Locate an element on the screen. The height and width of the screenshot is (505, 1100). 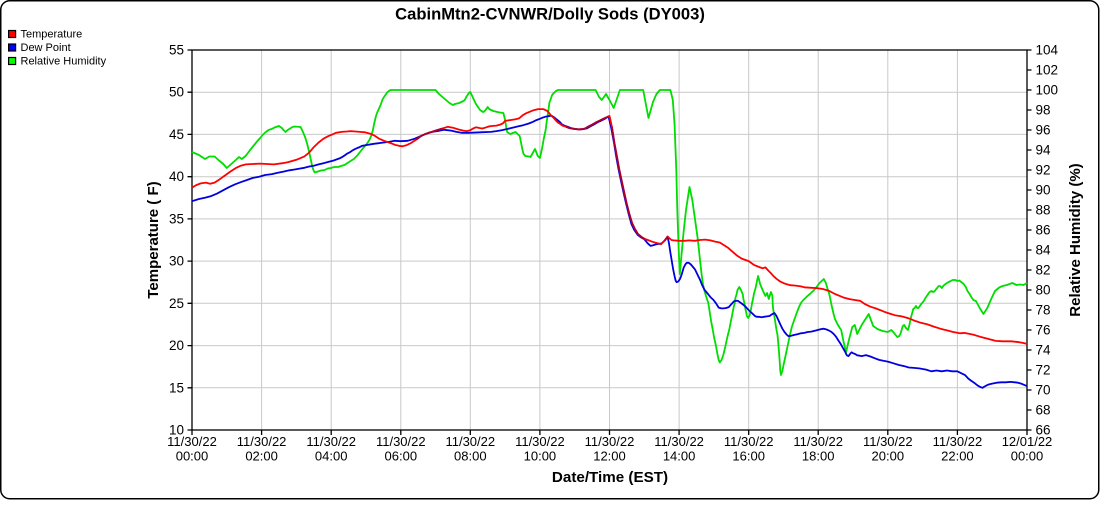
svg-text: 94 is located at coordinates (1044, 150).